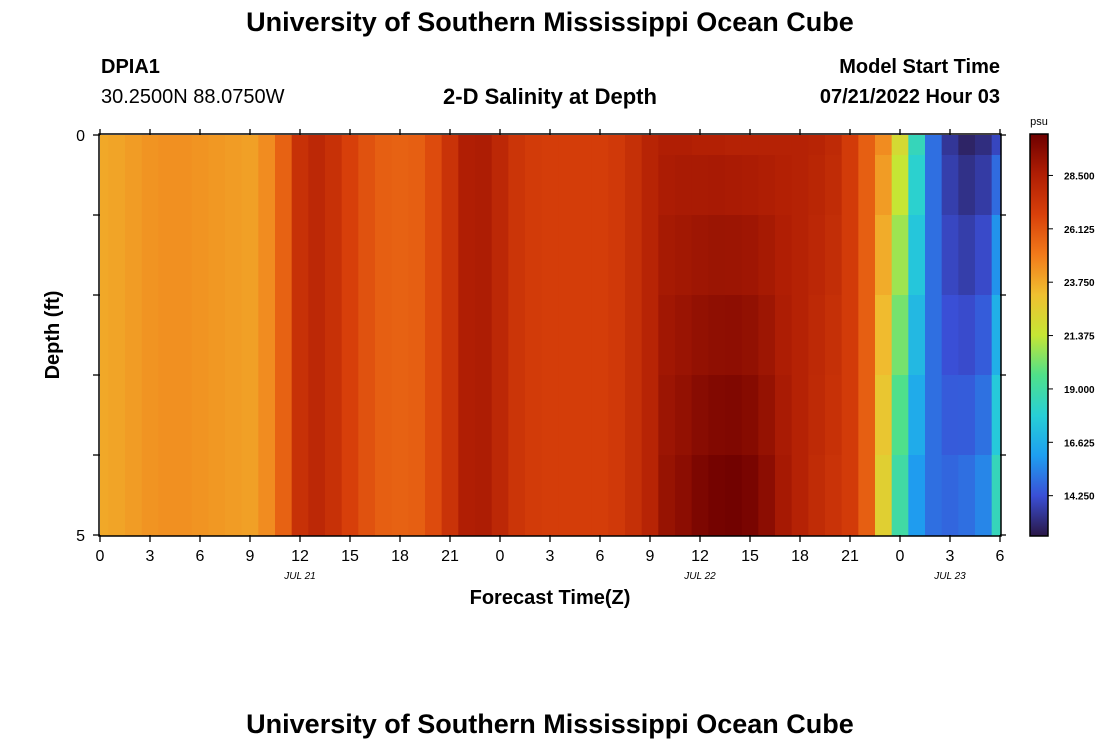 The image size is (1100, 750). What do you see at coordinates (750, 556) in the screenshot?
I see `x-tick-label: 15` at bounding box center [750, 556].